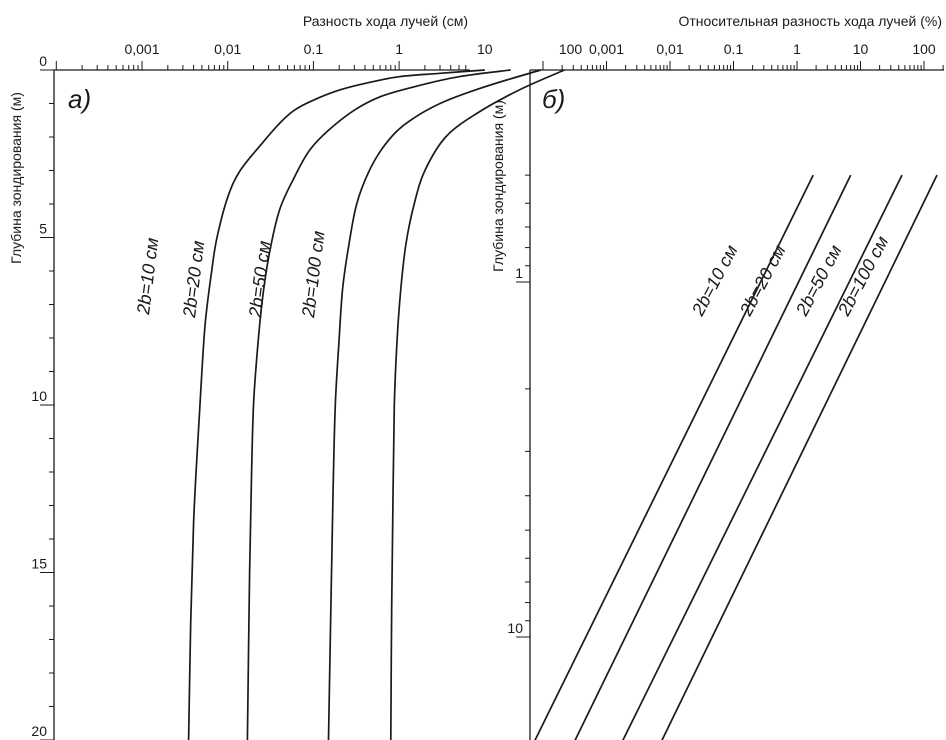 The height and width of the screenshot is (740, 946). I want to click on panel-a-label-2b-10: 2b=10 см, so click(147, 277).